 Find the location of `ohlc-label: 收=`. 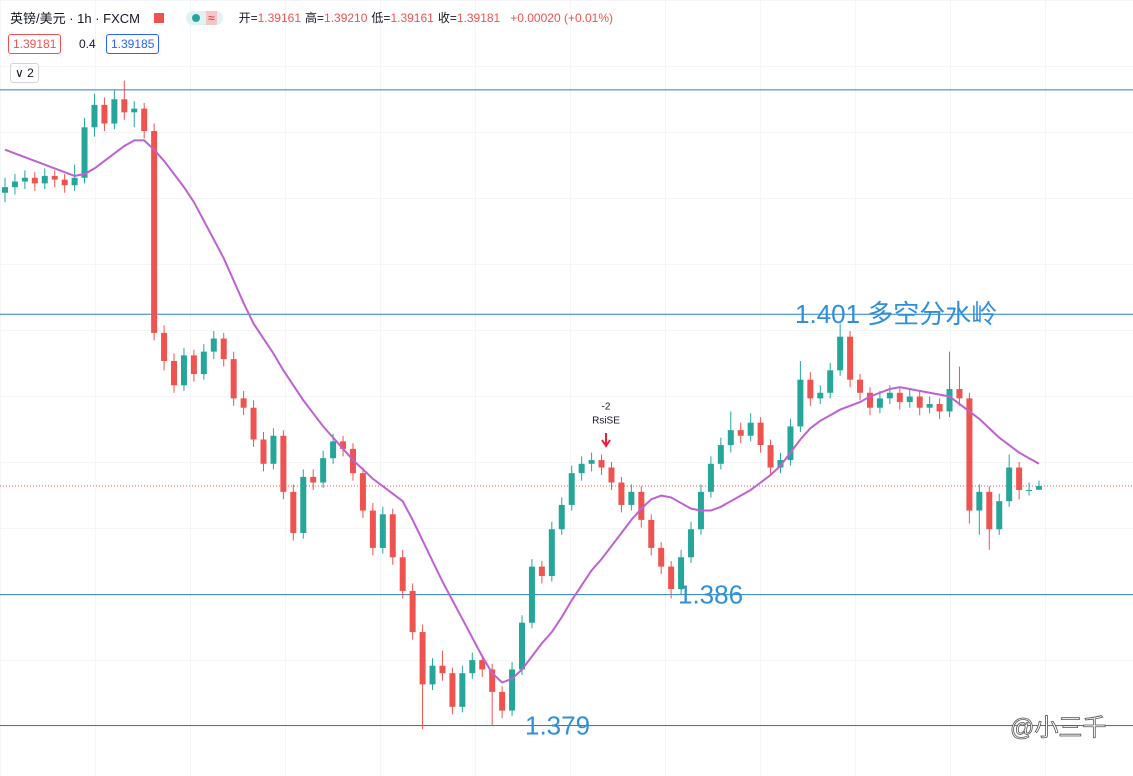

ohlc-label: 收= is located at coordinates (447, 18).